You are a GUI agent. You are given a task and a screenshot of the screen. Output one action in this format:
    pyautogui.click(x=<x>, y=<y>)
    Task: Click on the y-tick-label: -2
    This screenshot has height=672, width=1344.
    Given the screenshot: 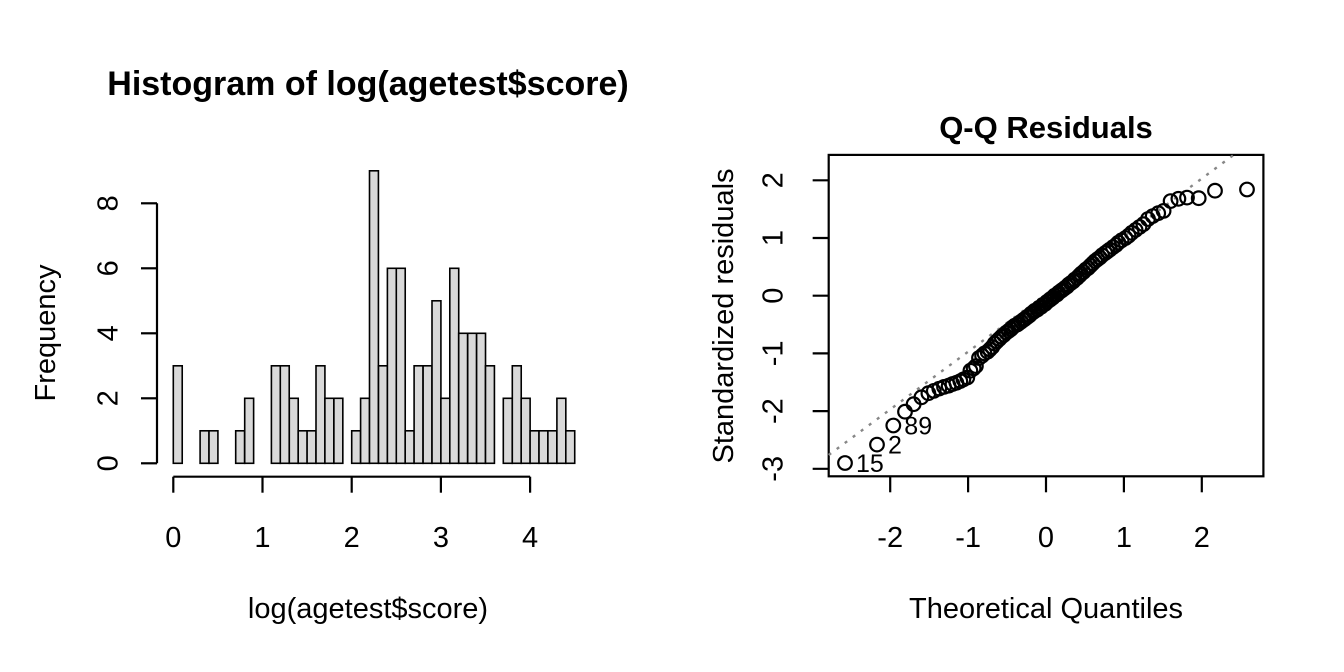 What is the action you would take?
    pyautogui.click(x=774, y=411)
    